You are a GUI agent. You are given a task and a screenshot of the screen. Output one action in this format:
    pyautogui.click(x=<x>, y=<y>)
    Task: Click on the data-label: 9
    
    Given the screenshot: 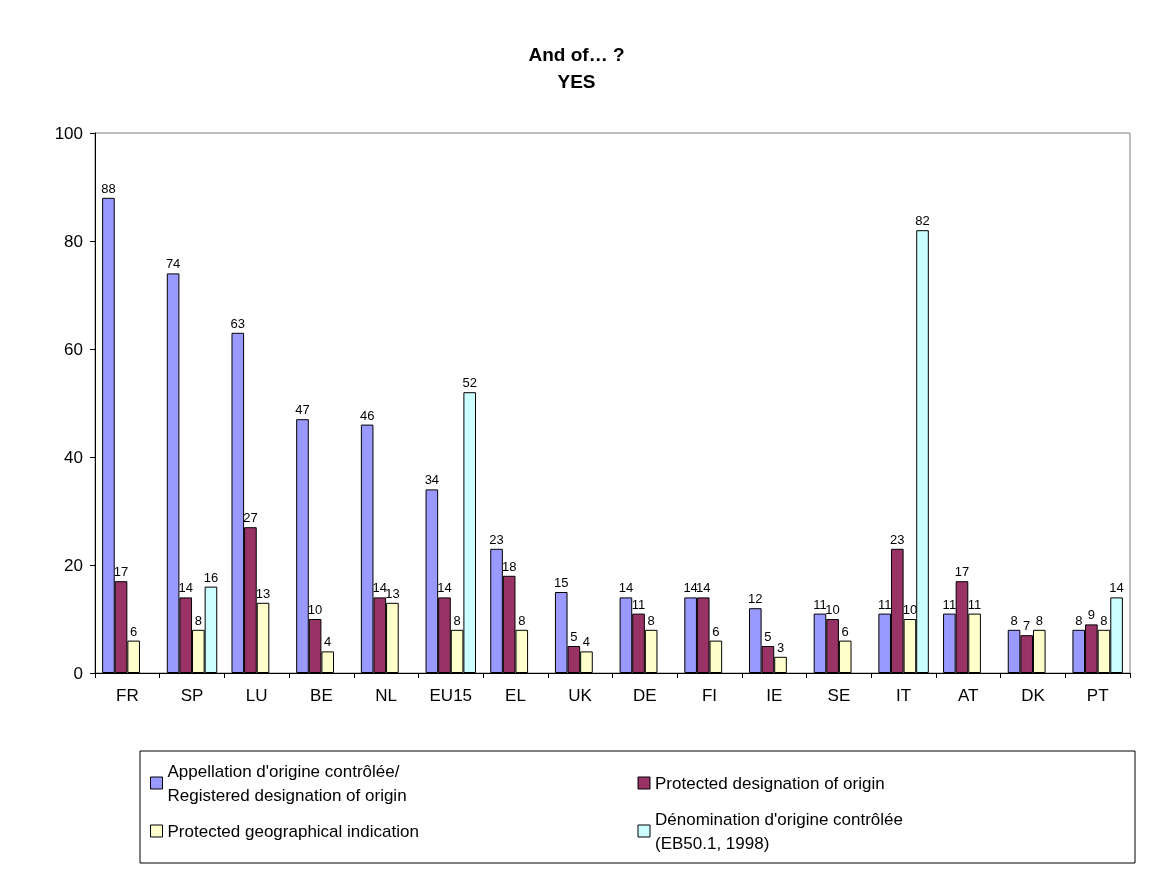 What is the action you would take?
    pyautogui.click(x=1091, y=615)
    